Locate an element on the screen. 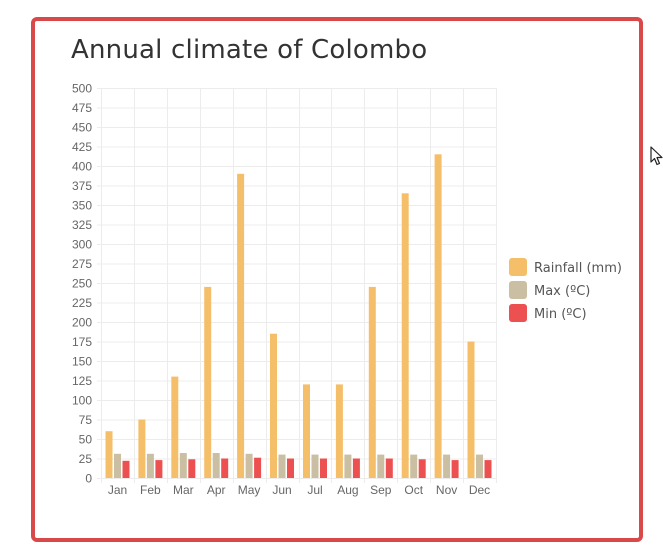 This screenshot has width=663, height=559. x-tick-label: Dec is located at coordinates (479, 490).